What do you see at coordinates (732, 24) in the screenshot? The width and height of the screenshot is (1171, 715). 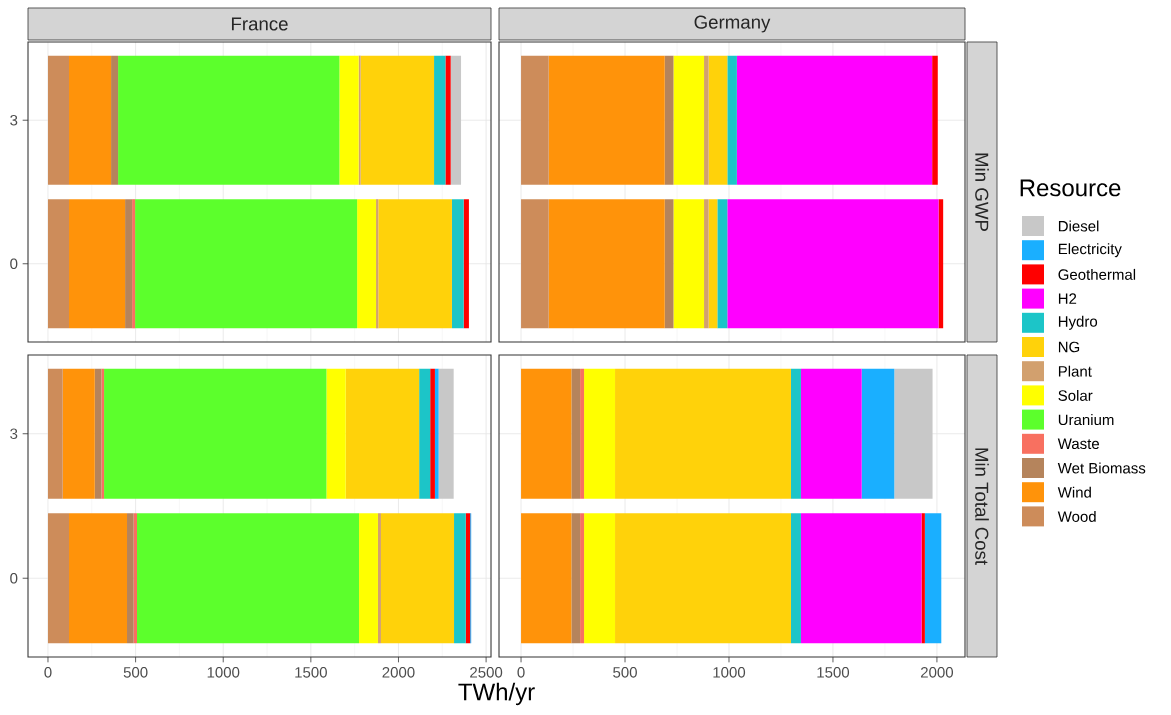 I see `chart-title: Germany` at bounding box center [732, 24].